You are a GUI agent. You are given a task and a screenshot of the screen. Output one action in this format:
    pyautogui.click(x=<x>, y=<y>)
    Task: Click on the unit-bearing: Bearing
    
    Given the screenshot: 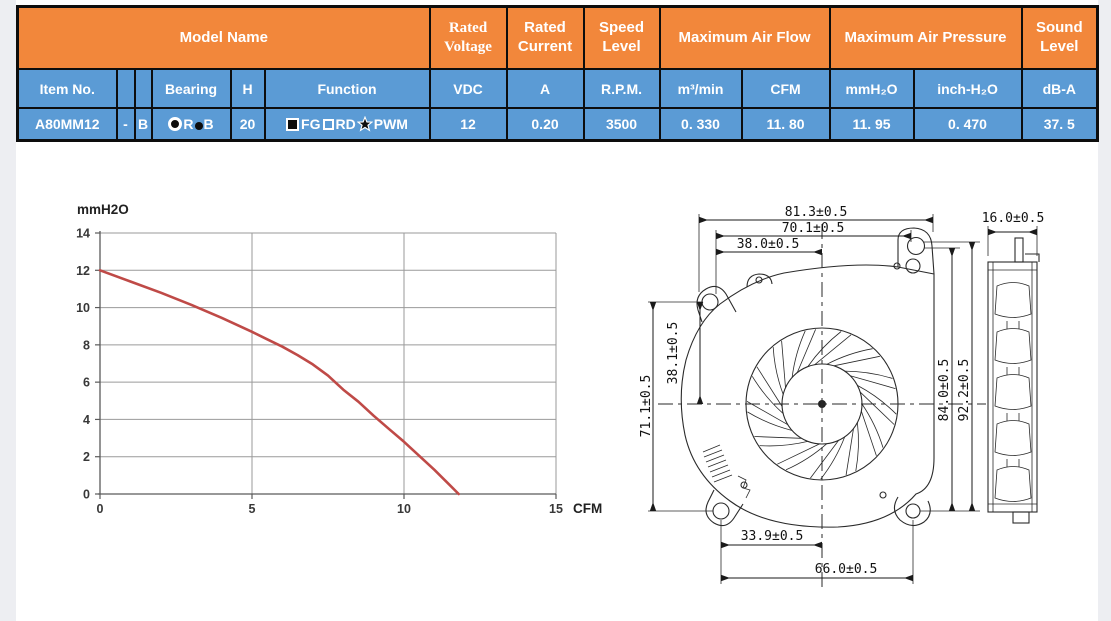 What is the action you would take?
    pyautogui.click(x=191, y=88)
    